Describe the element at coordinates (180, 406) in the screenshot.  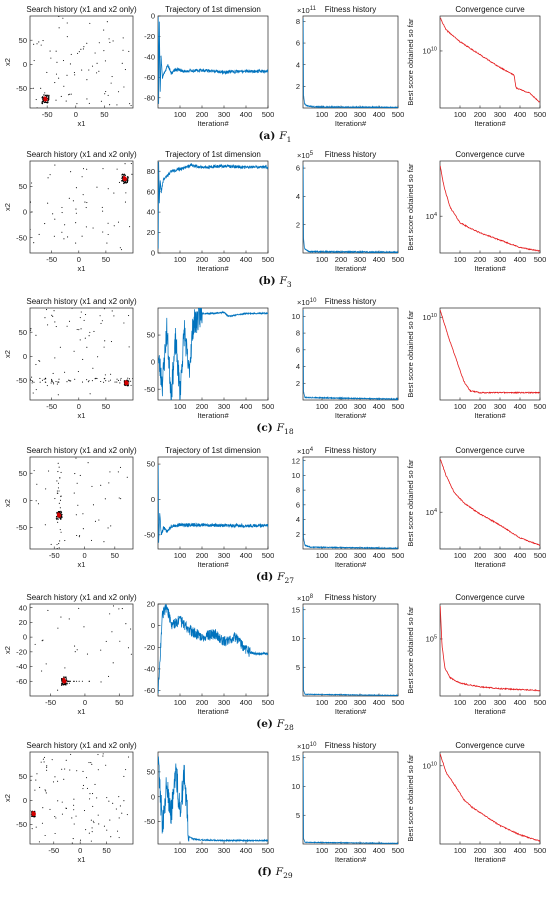
I see `x-tick-label: 100` at that location.